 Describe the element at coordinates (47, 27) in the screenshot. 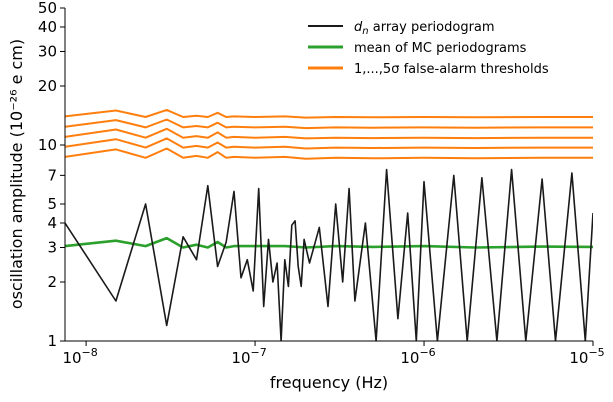

I see `y-tick-label: 40` at that location.